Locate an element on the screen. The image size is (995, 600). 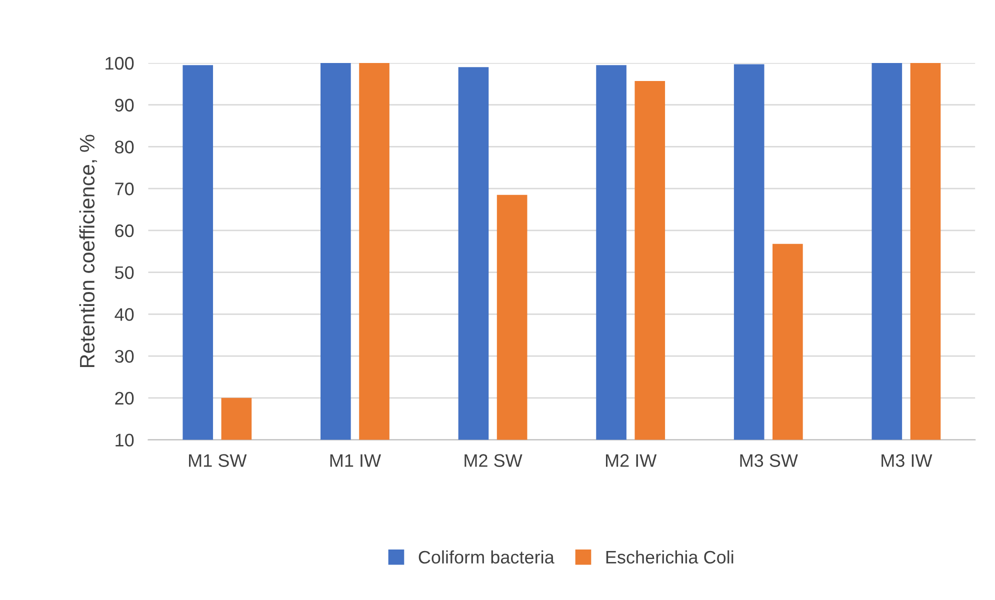
y-tick-label: 60 is located at coordinates (124, 231).